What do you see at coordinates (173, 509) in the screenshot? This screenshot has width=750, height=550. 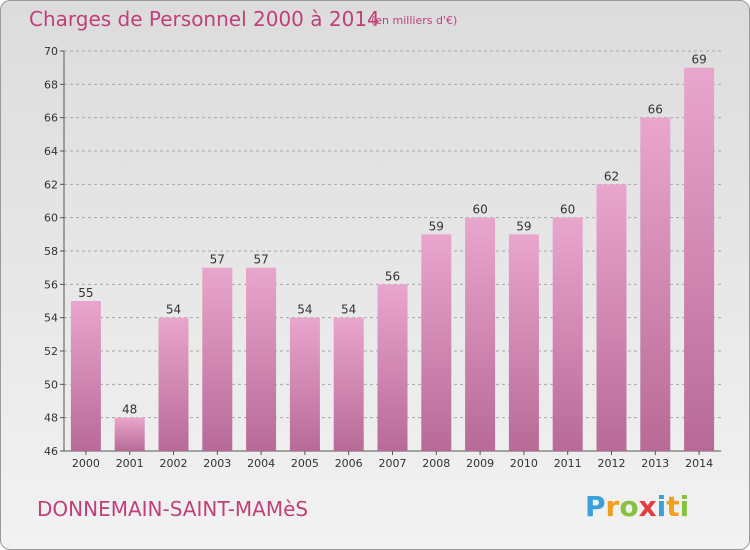 I see `place-name: DONNEMAIN-SAINT-MAMèS` at bounding box center [173, 509].